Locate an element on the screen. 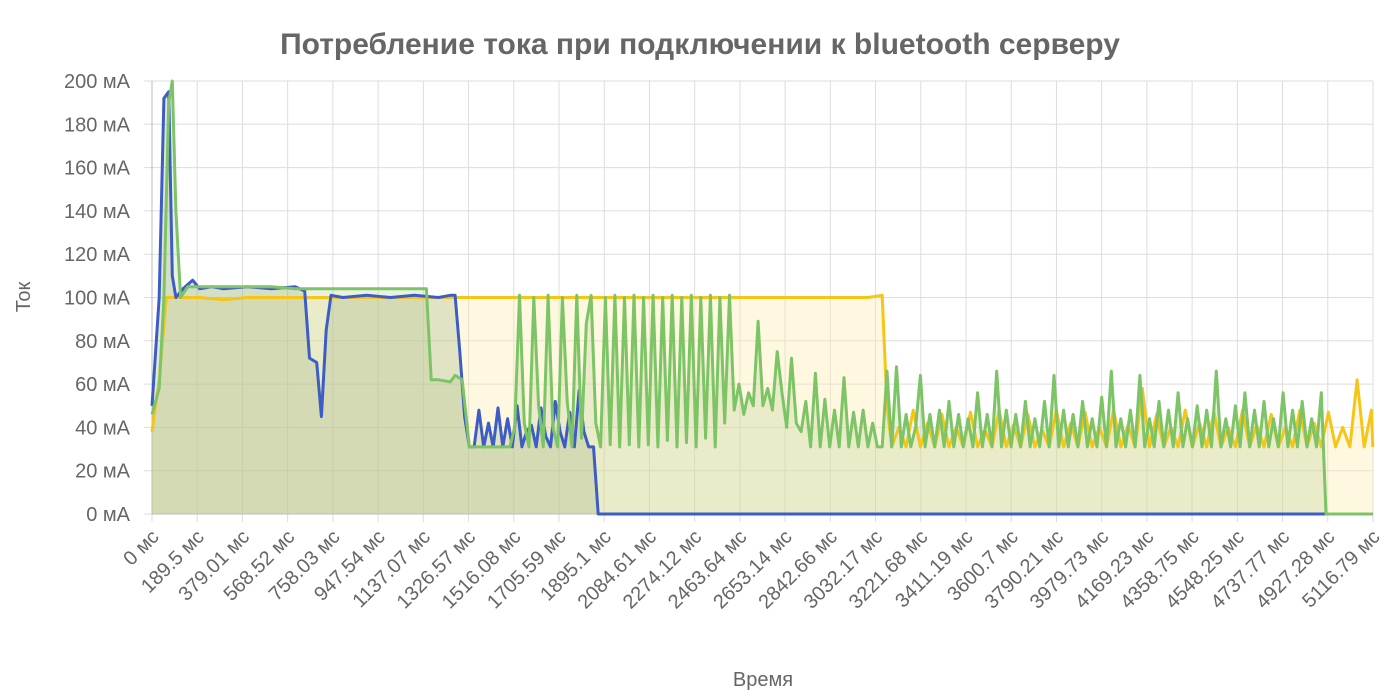 This screenshot has height=700, width=1400. y-axis-label: Ток is located at coordinates (24, 296).